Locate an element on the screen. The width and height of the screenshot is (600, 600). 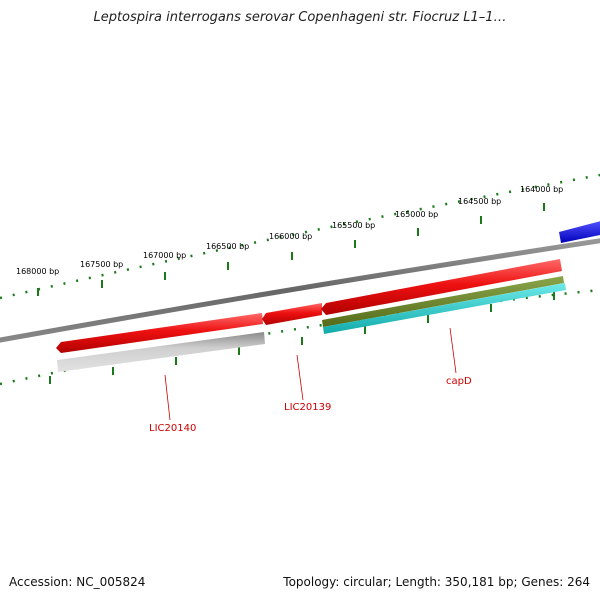
ruler-label-164500: 164500 bp is located at coordinates (479, 201).